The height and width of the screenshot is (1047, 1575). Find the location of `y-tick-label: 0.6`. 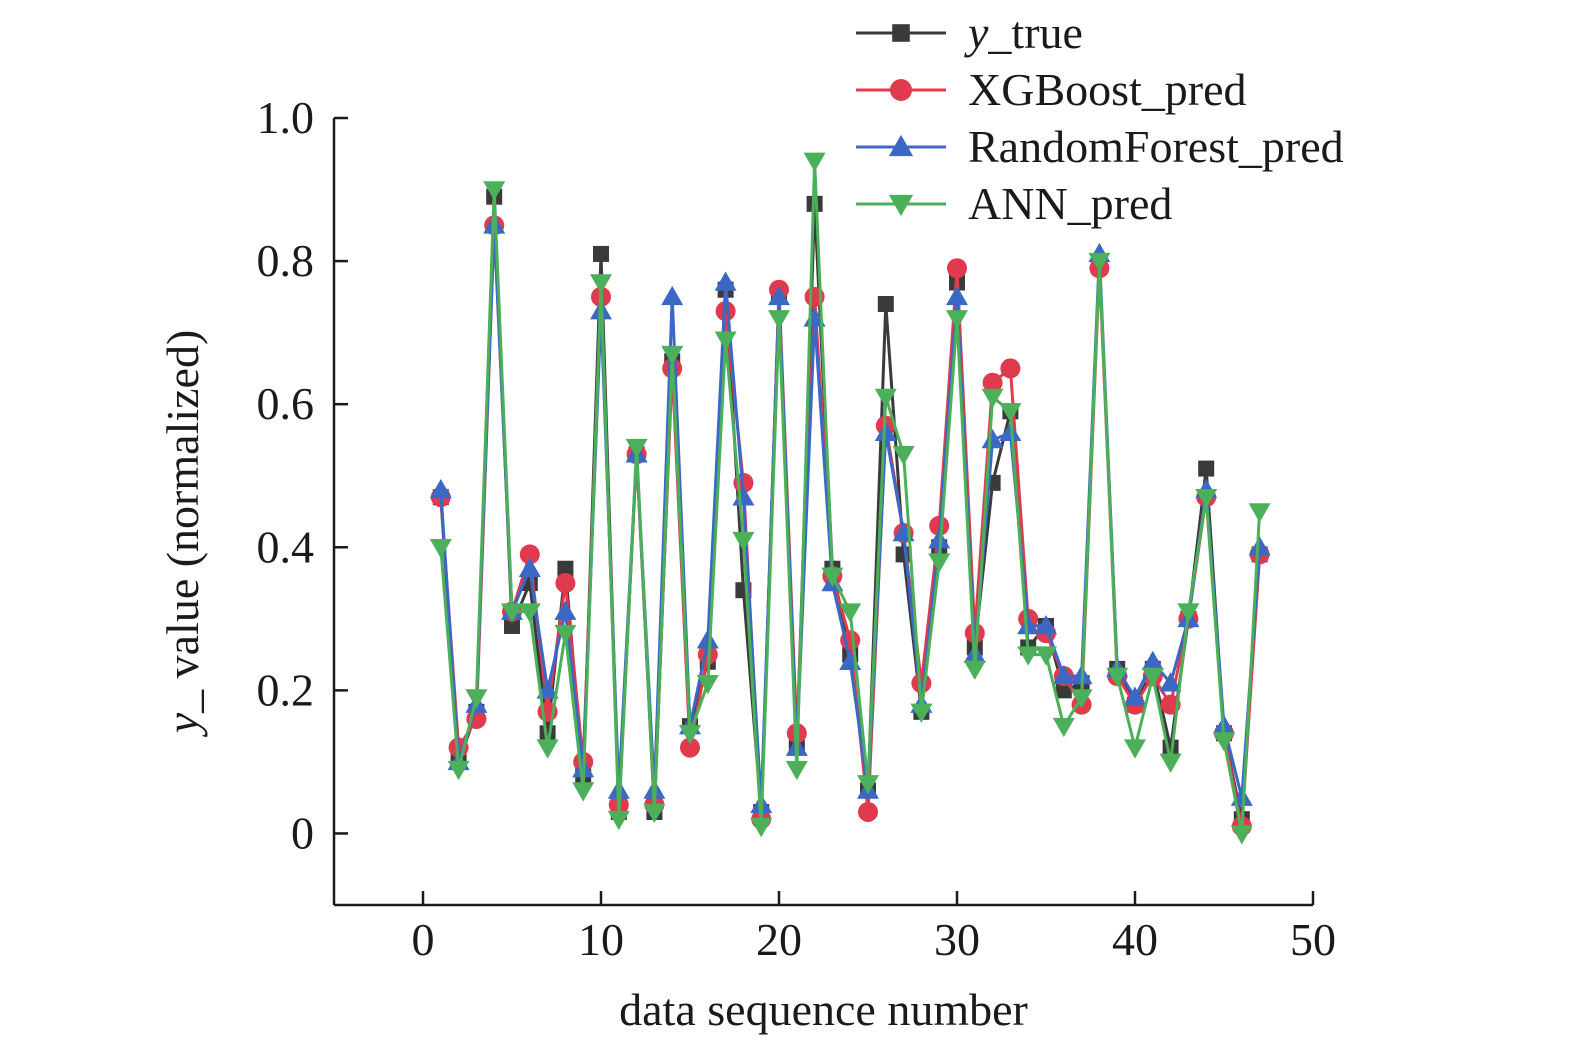

y-tick-label: 0.6 is located at coordinates (286, 403).